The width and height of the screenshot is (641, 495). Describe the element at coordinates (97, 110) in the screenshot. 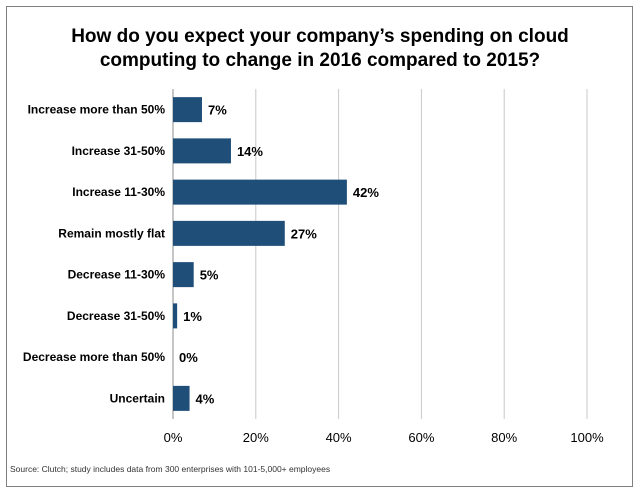

I see `category-label-1: Increase more than 50%` at that location.